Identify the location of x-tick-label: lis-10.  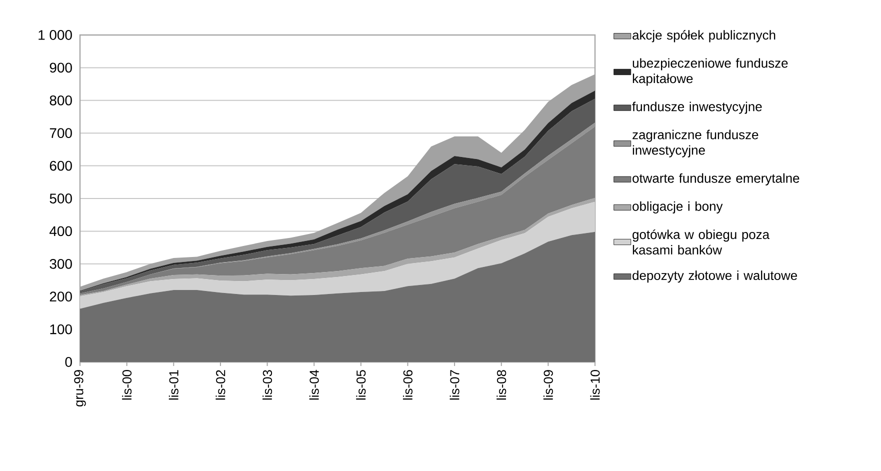
(595, 385).